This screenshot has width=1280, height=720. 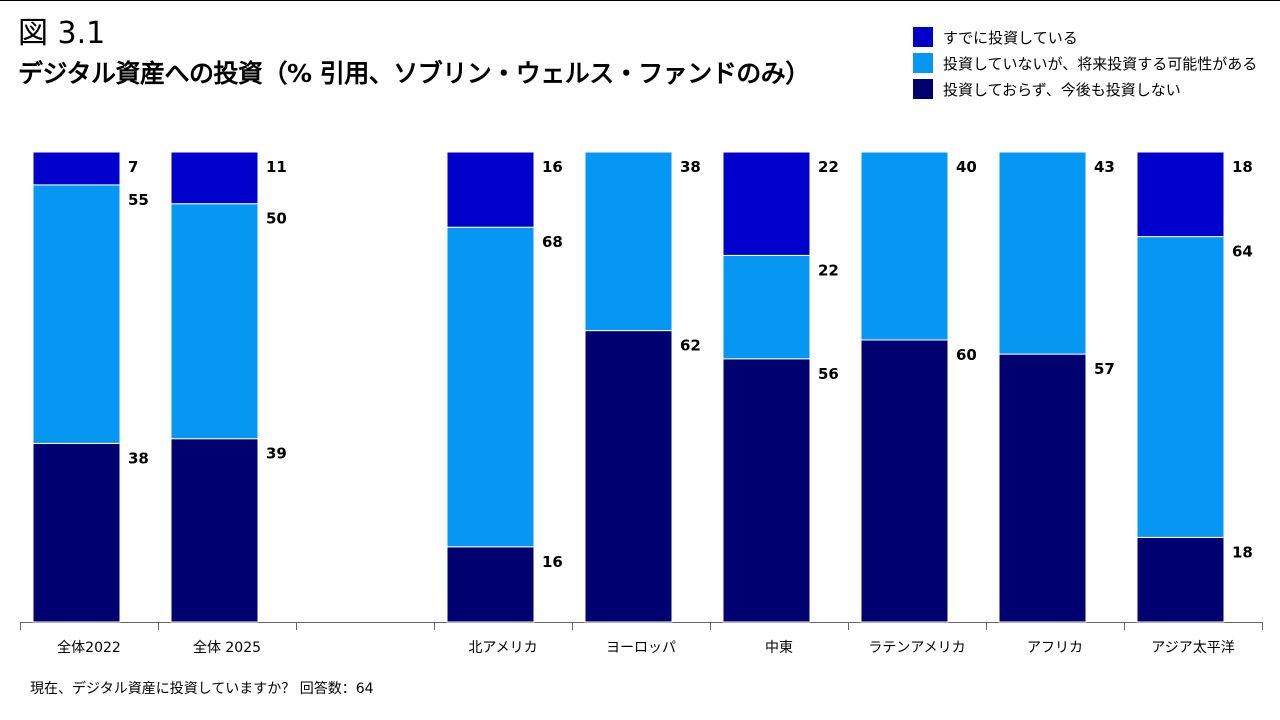 What do you see at coordinates (1055, 648) in the screenshot?
I see `x-tick-label: アフリカ` at bounding box center [1055, 648].